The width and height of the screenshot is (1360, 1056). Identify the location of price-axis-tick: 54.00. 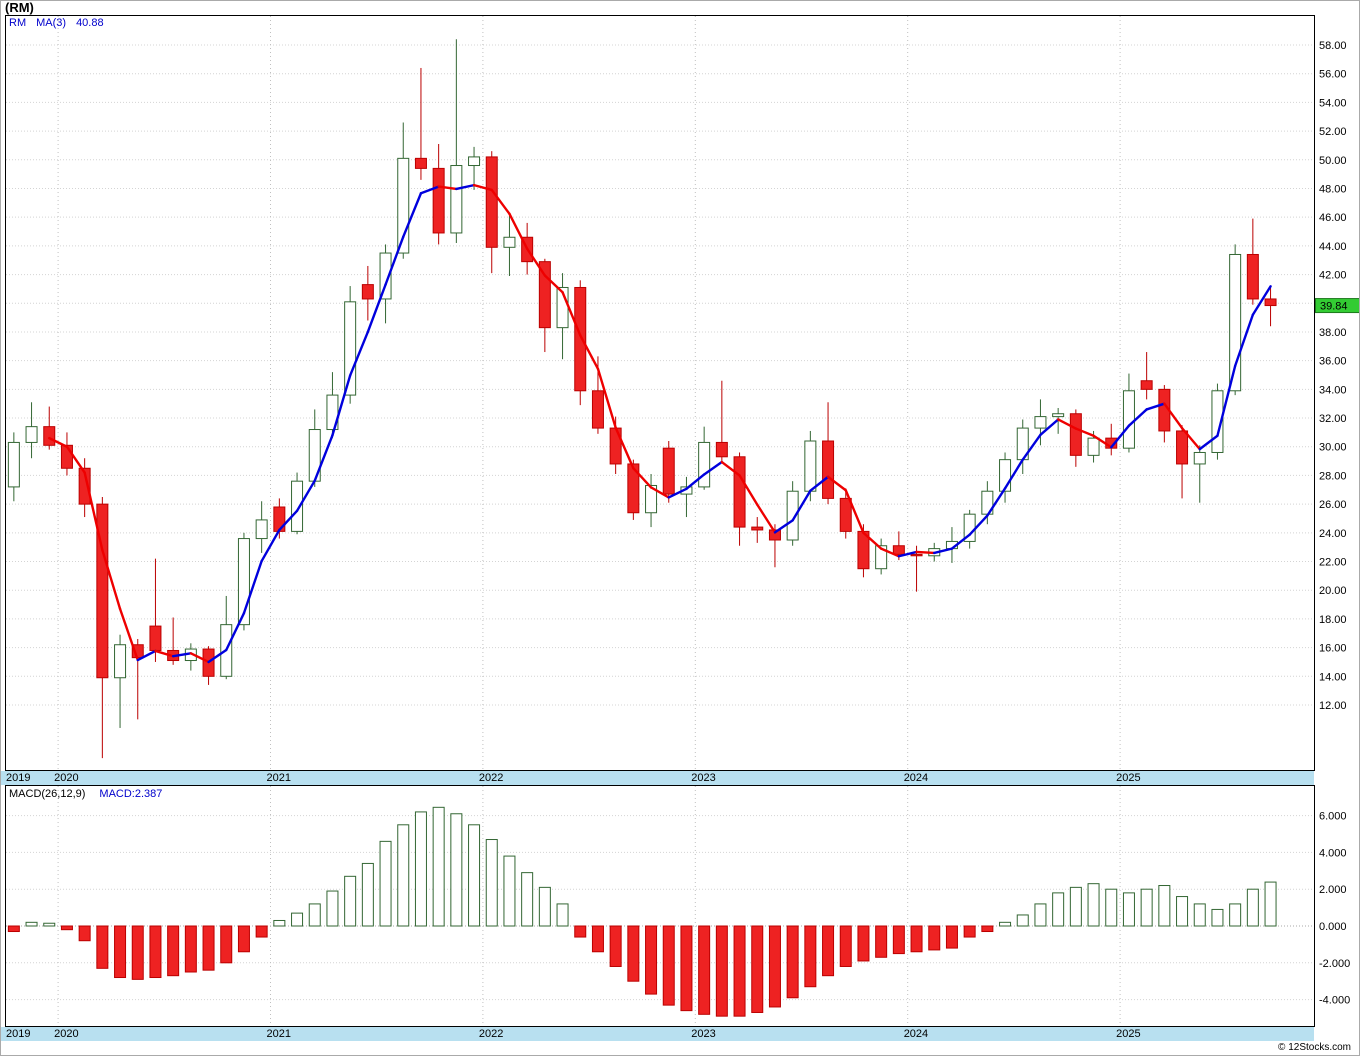
(1333, 103).